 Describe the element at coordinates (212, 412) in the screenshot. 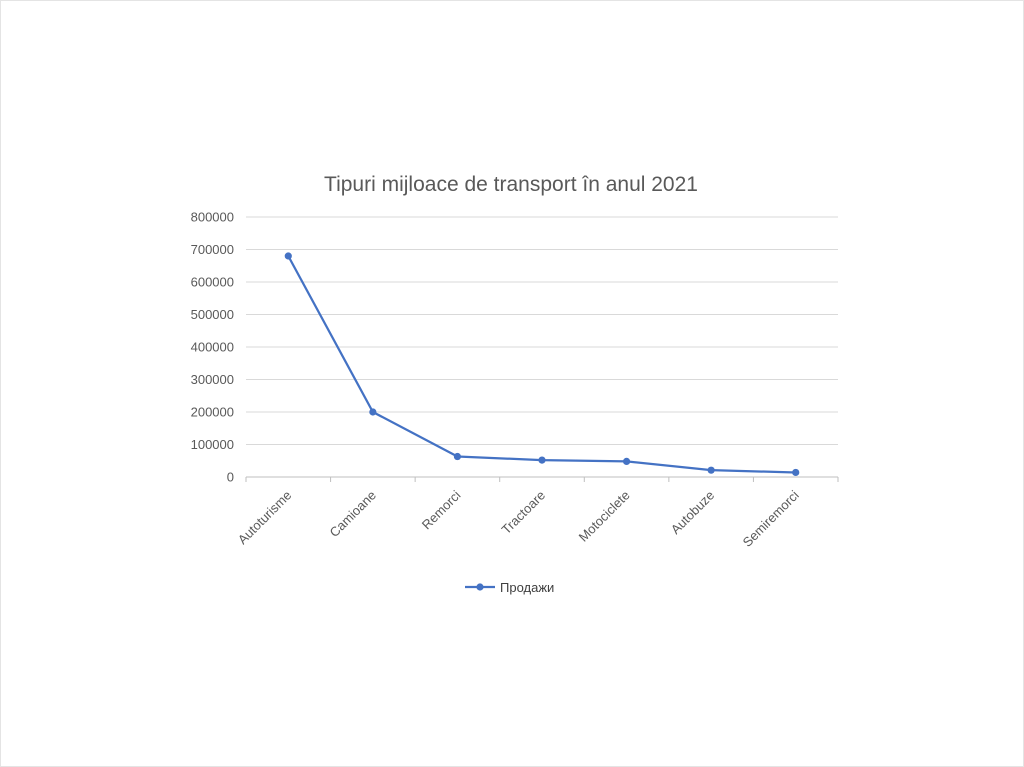

I see `y-tick-label: 200000` at that location.